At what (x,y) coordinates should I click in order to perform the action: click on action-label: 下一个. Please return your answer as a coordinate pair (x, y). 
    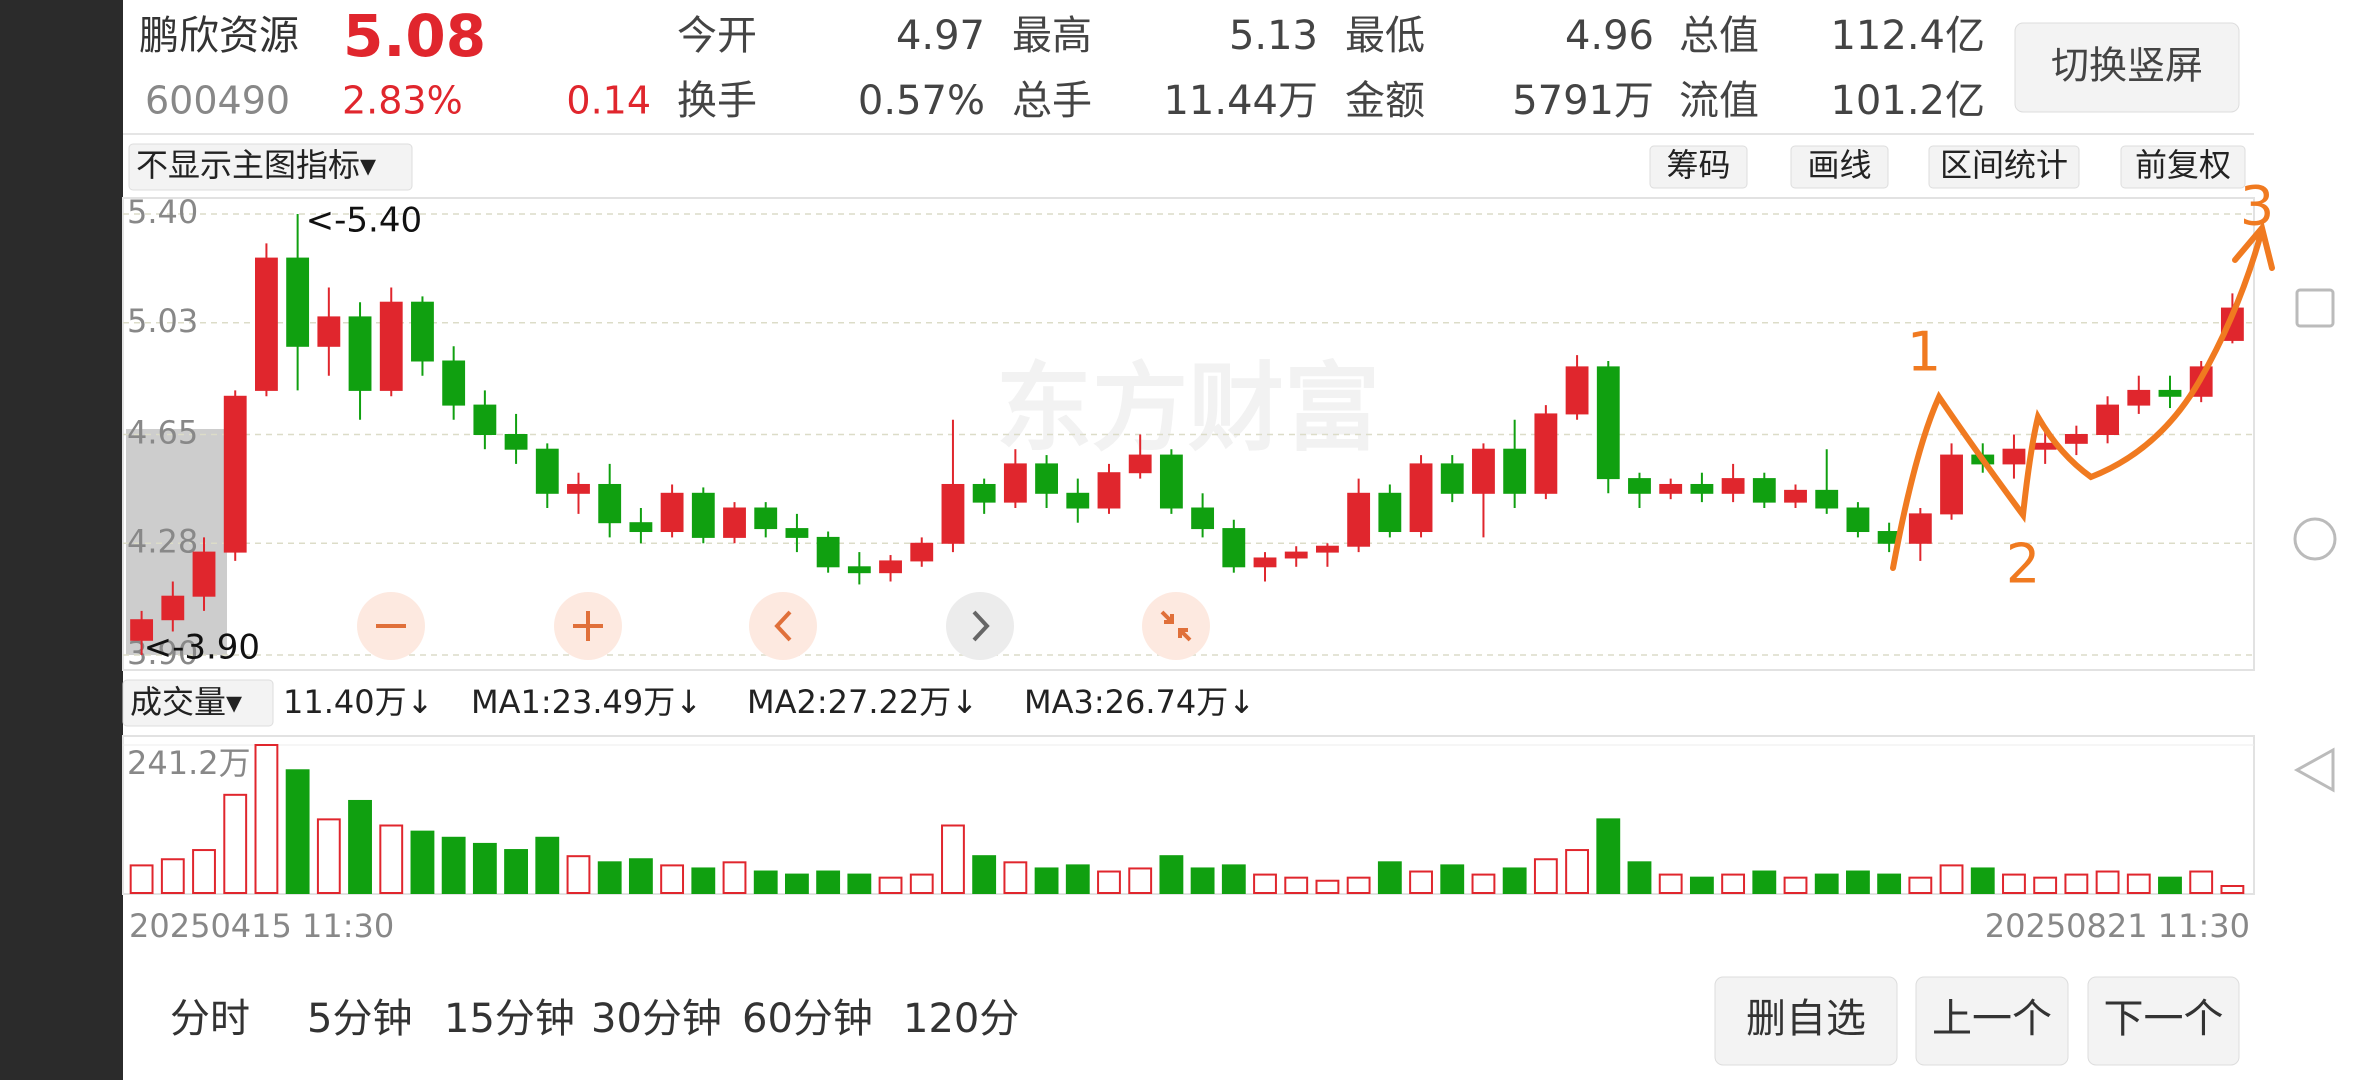
    Looking at the image, I should click on (2164, 1019).